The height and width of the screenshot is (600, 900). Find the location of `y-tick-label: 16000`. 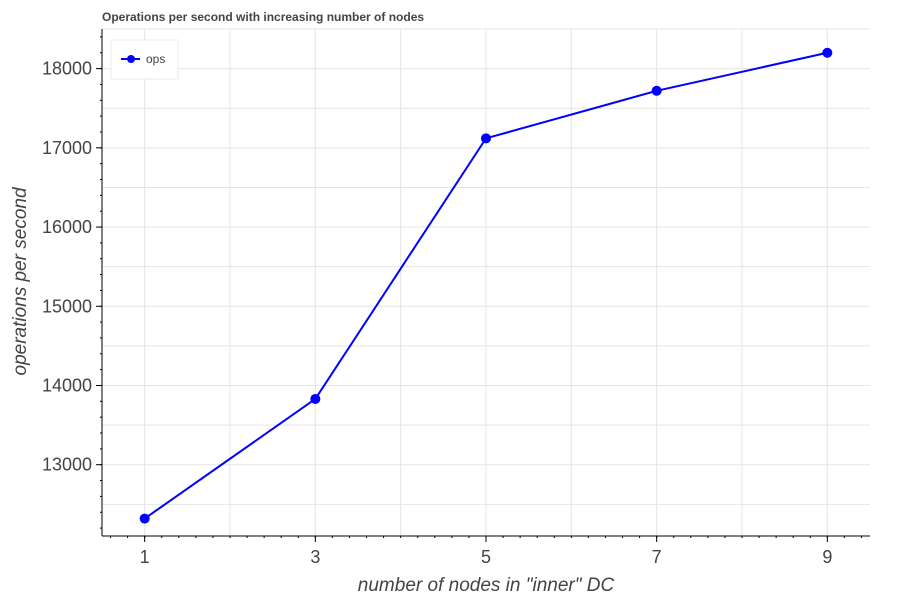

y-tick-label: 16000 is located at coordinates (67, 227).